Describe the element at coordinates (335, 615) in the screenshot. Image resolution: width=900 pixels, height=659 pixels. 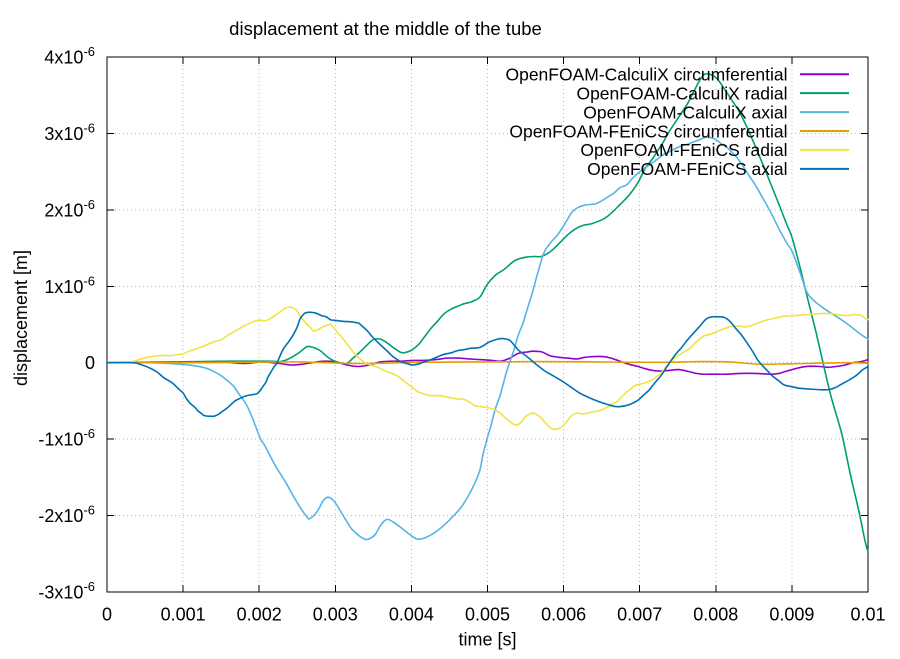
I see `svg-text: 0.003` at that location.